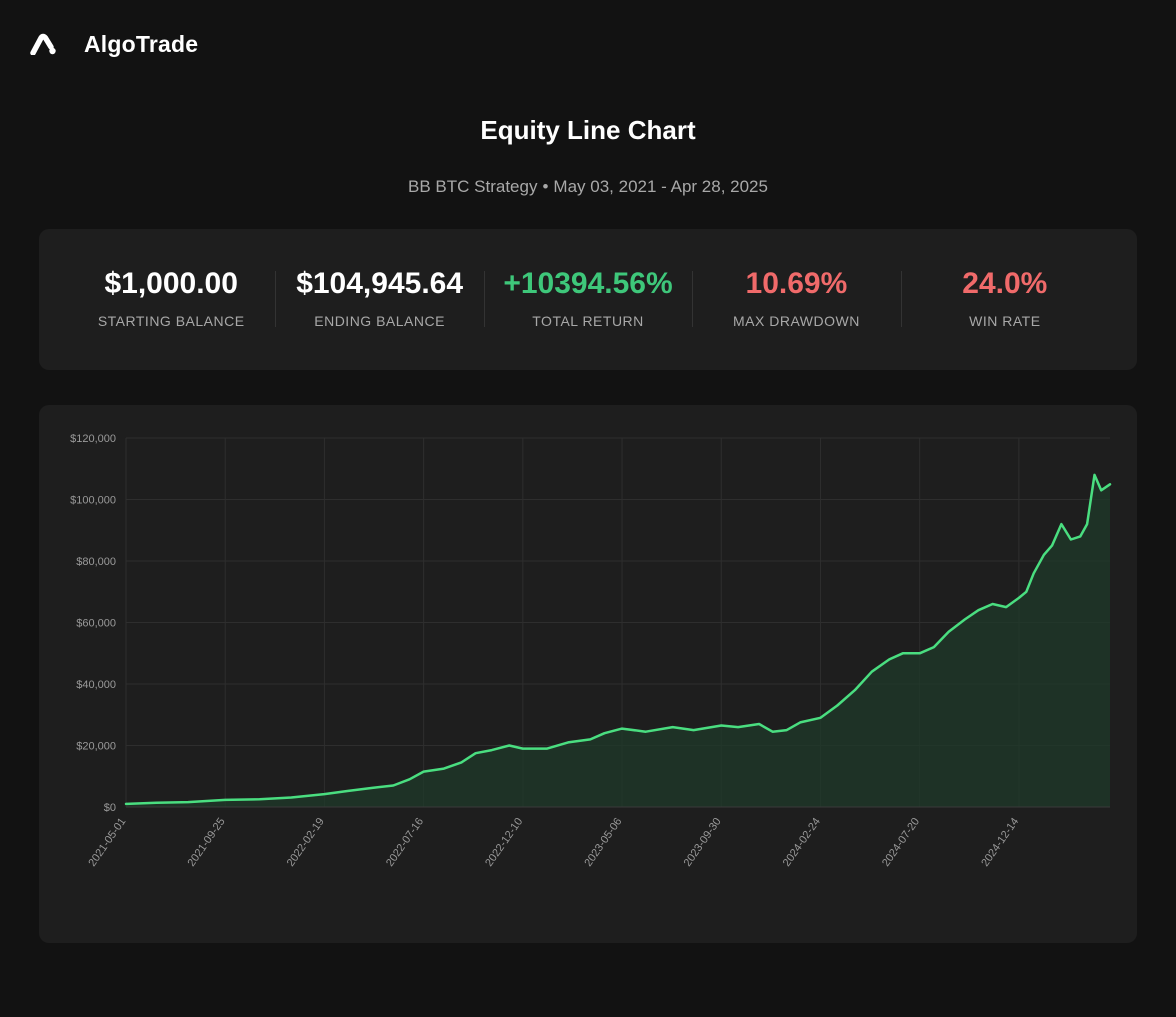 This screenshot has height=1017, width=1176. I want to click on algotrade-logo-icon, so click(43, 44).